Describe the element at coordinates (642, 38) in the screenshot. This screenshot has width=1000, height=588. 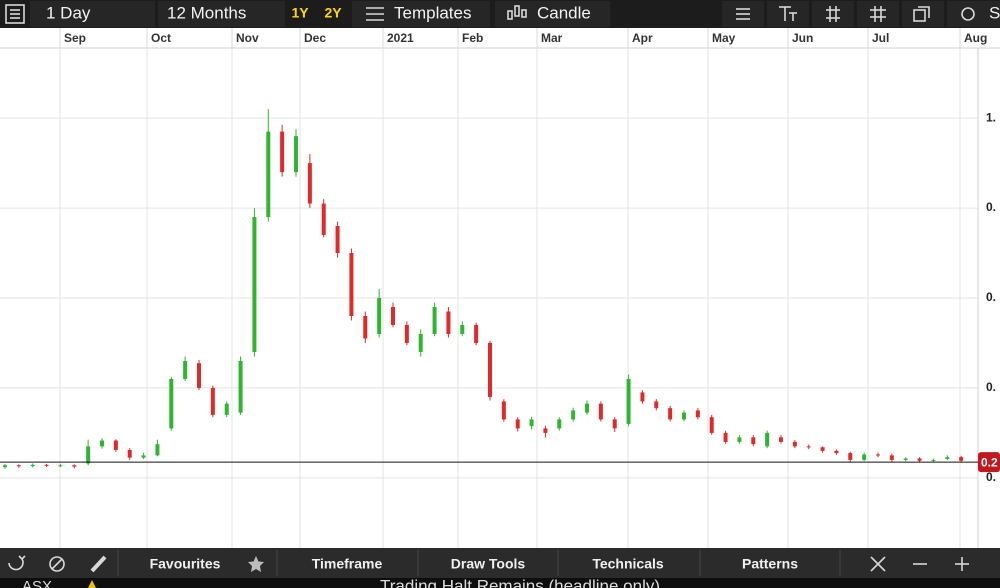
I see `month-label: Apr` at that location.